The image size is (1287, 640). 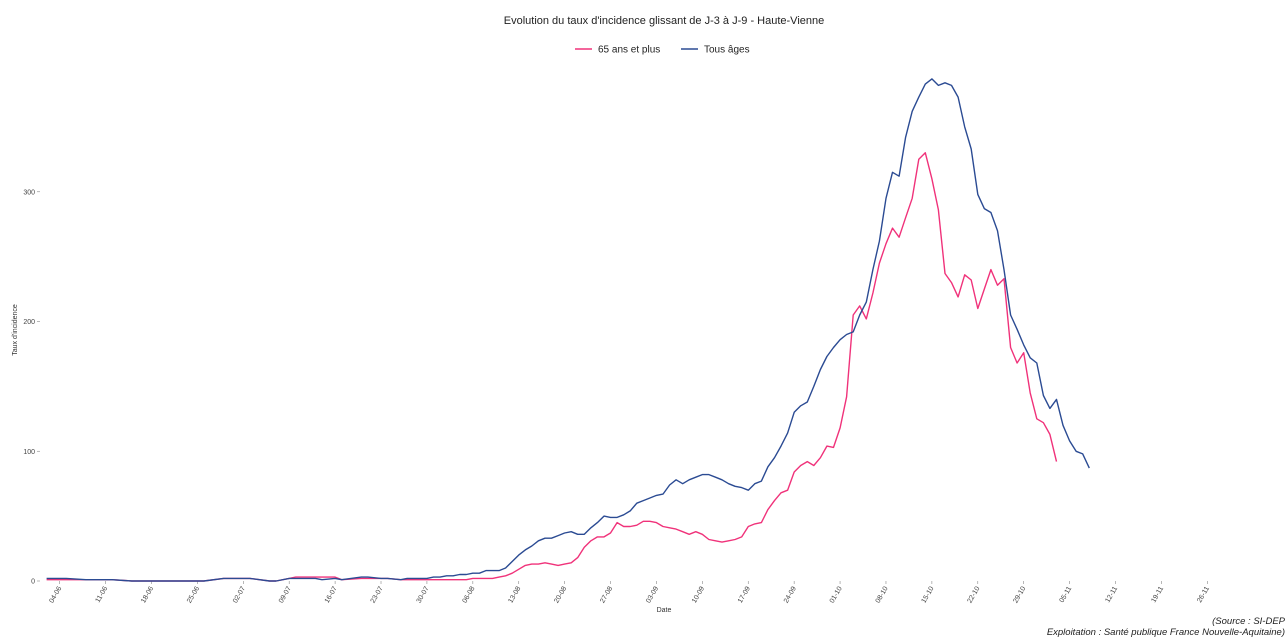 I want to click on x-tick-label-18: 08-10, so click(x=882, y=594).